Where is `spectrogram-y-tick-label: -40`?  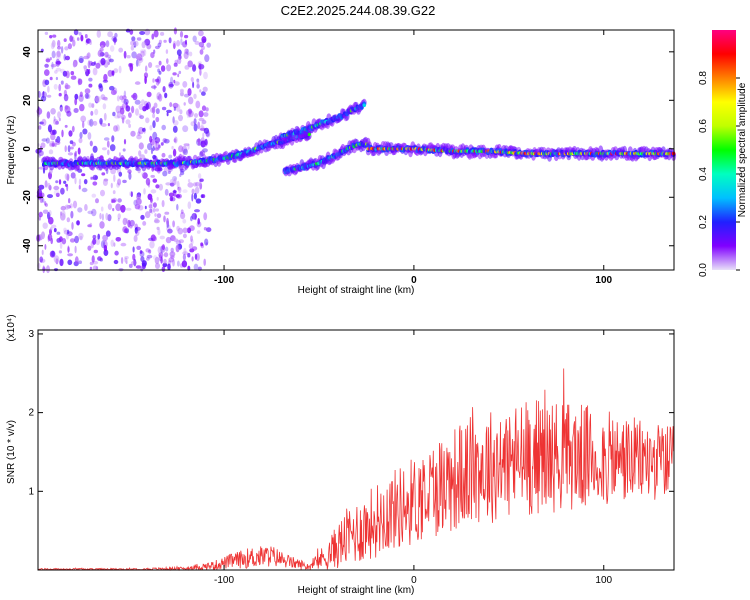
spectrogram-y-tick-label: -40 is located at coordinates (27, 245).